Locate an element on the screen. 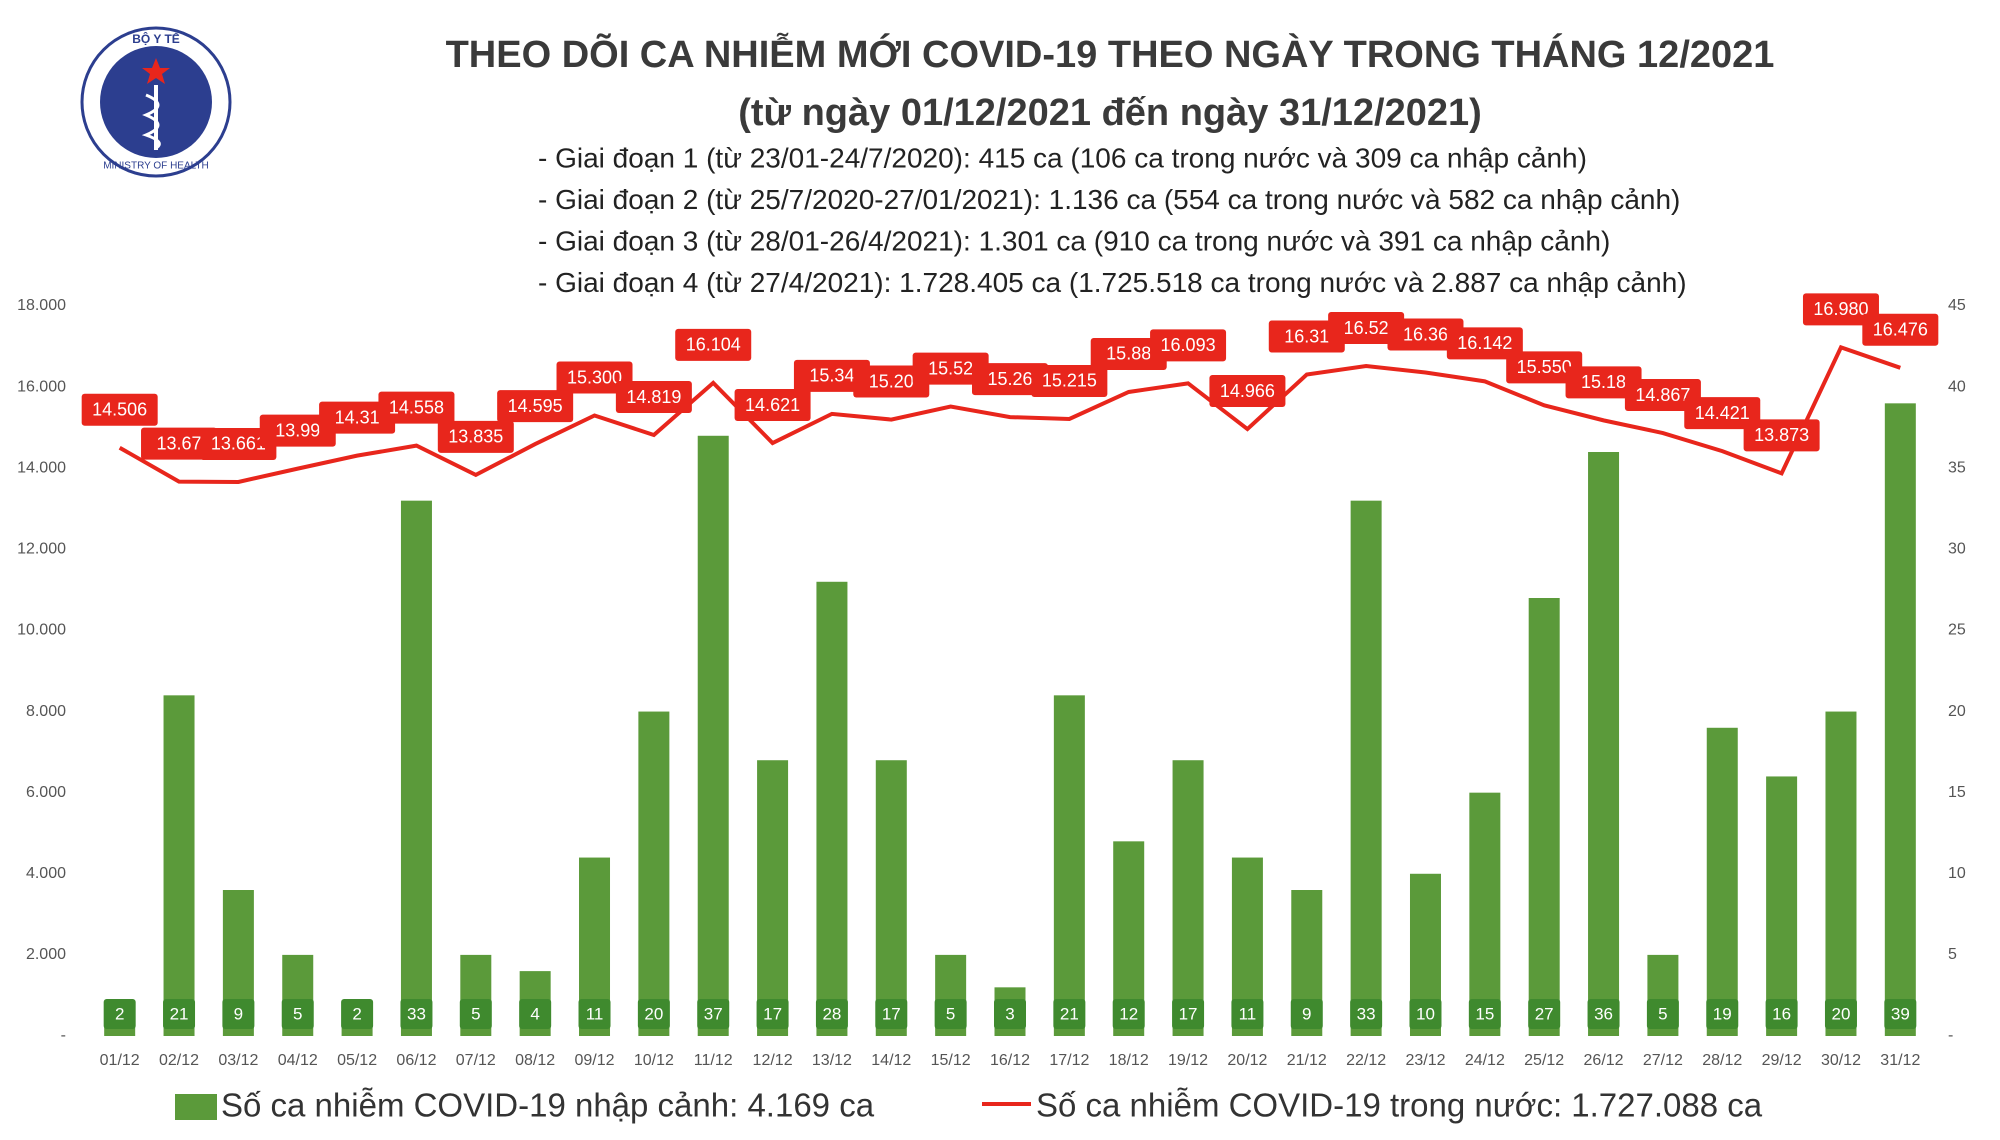 The width and height of the screenshot is (2000, 1140). x-tick-label: 22/12 is located at coordinates (1366, 1060).